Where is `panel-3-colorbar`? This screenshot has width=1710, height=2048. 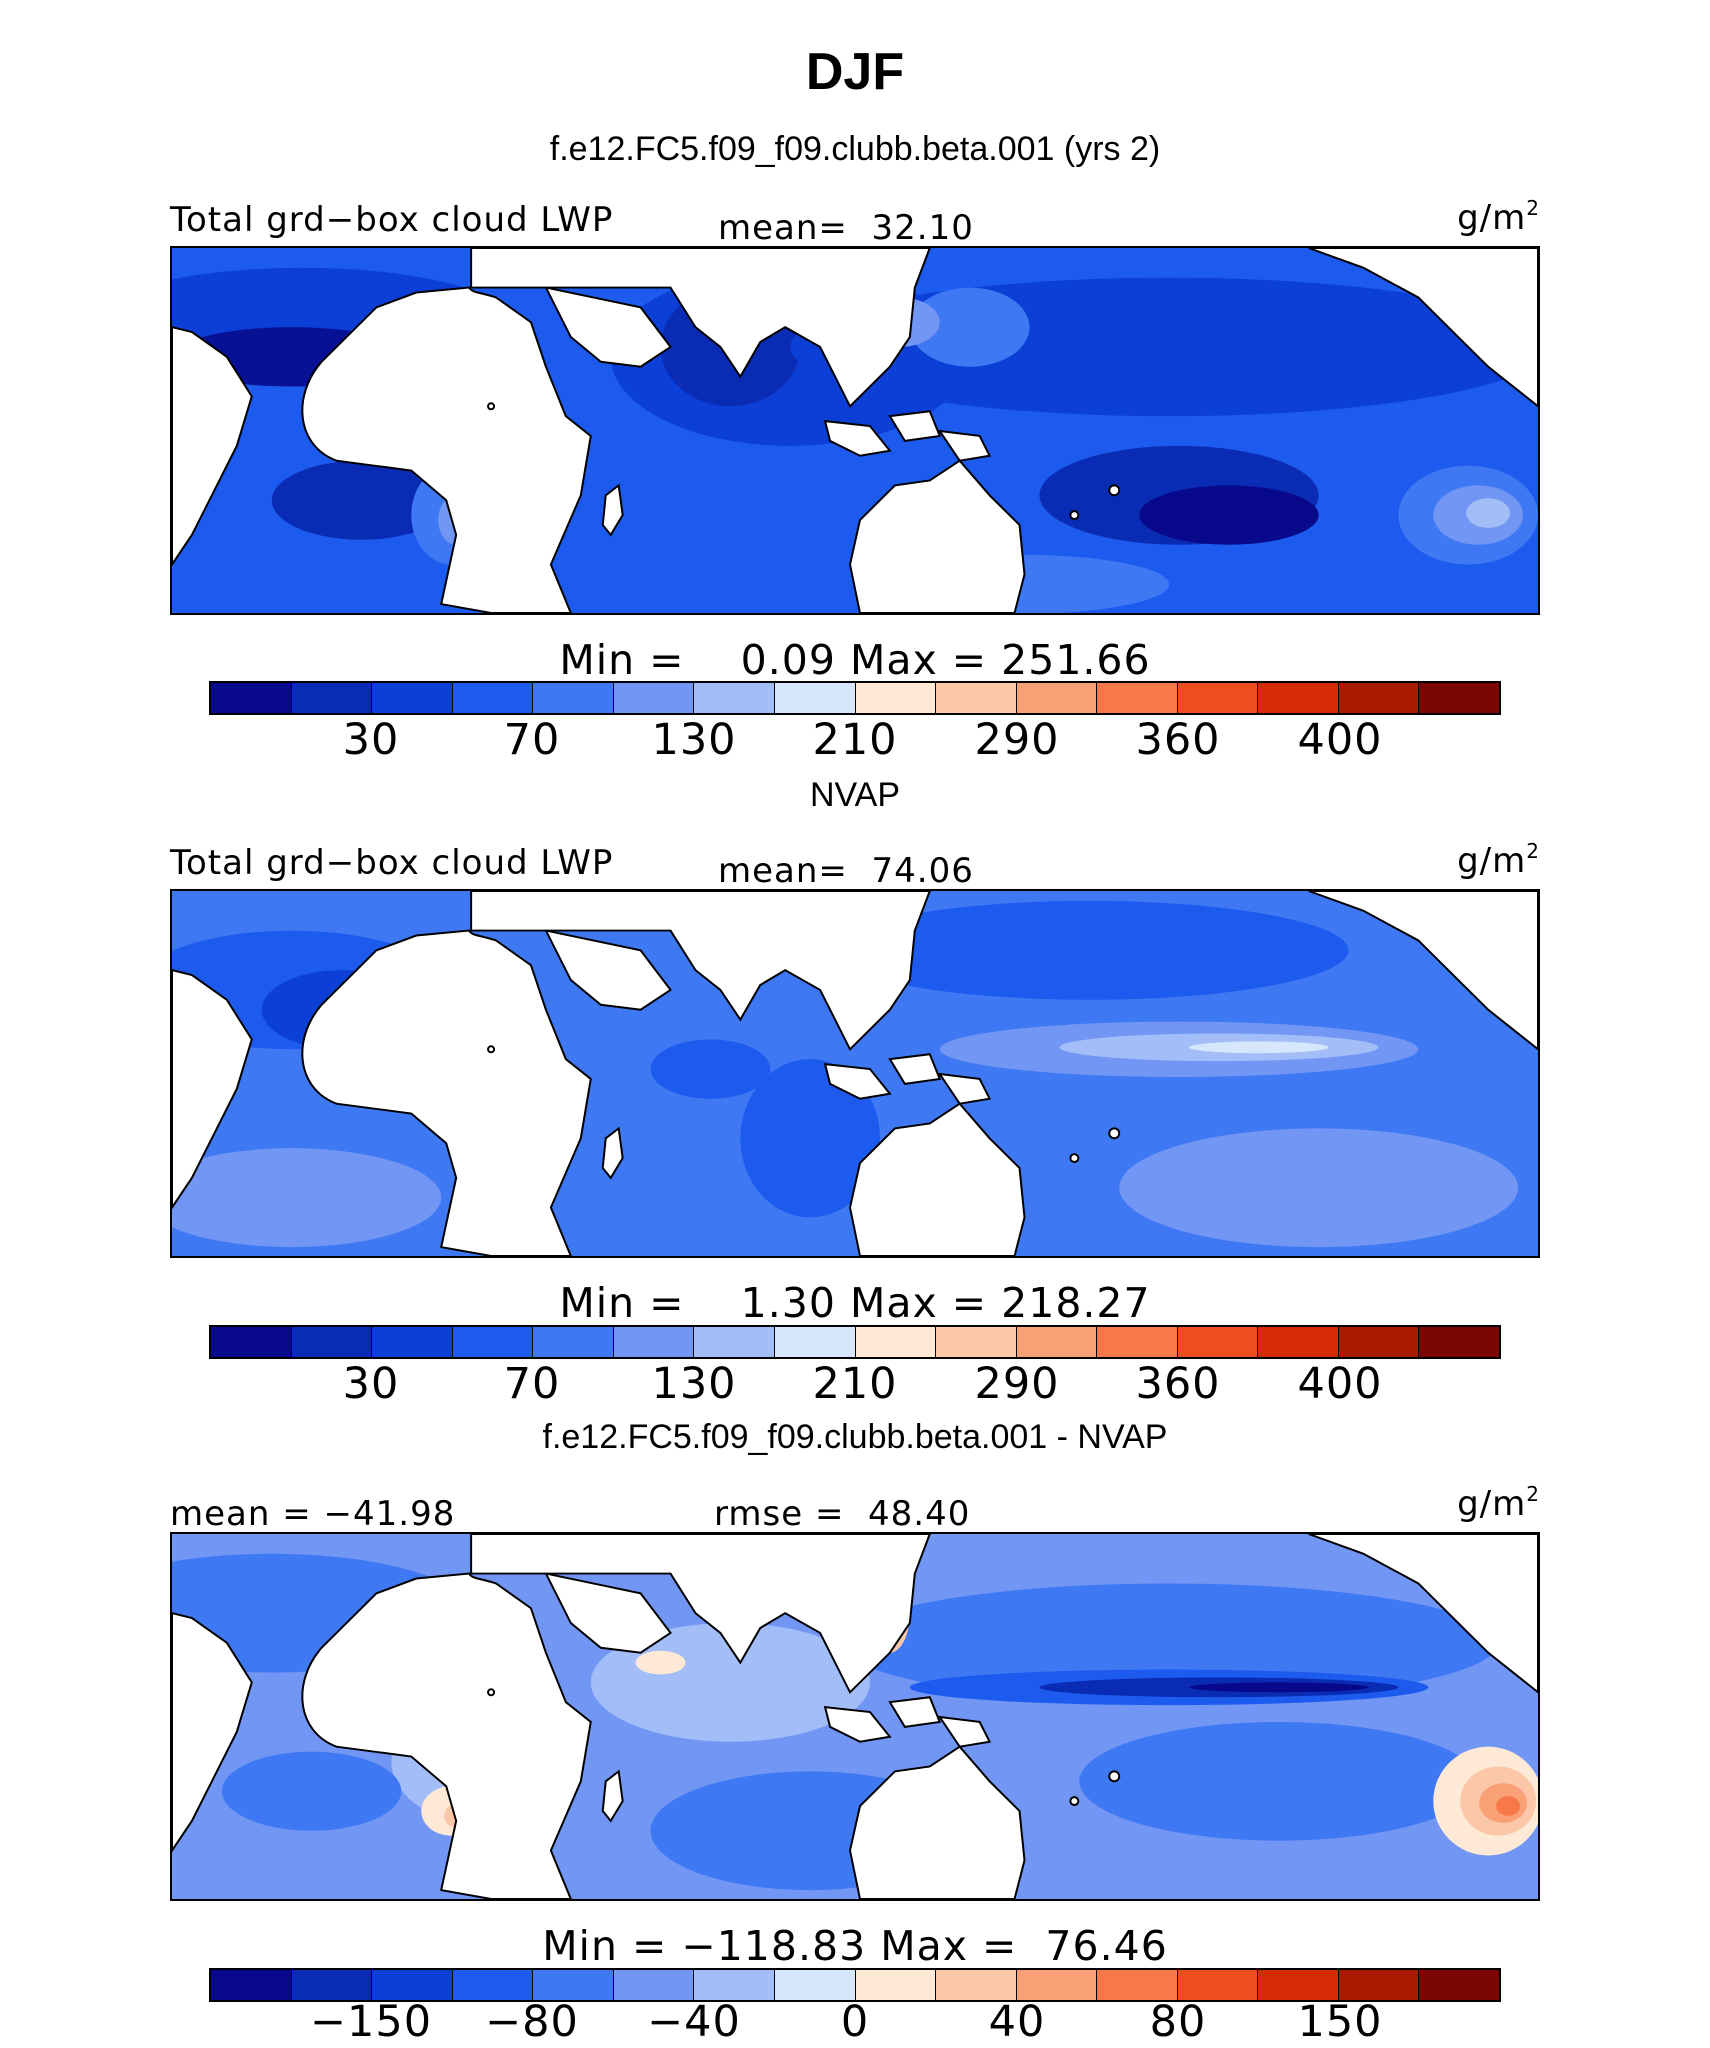
panel-3-colorbar is located at coordinates (855, 1985).